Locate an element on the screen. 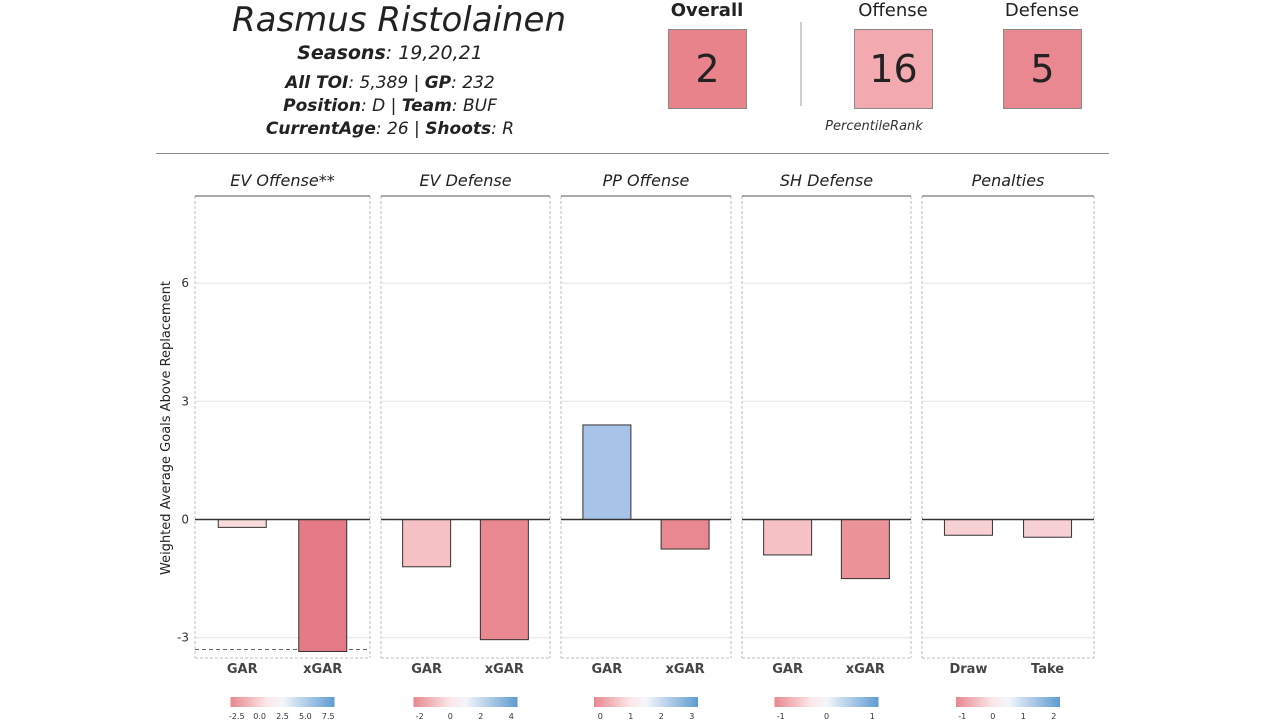  gp-value: : 232 is located at coordinates (473, 83).